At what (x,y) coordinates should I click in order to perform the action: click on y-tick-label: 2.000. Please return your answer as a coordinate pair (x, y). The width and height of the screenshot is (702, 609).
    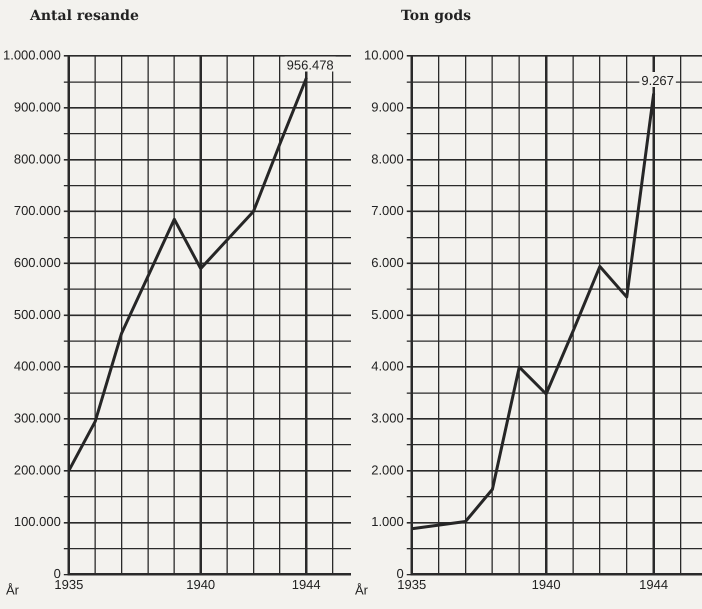
    Looking at the image, I should click on (387, 470).